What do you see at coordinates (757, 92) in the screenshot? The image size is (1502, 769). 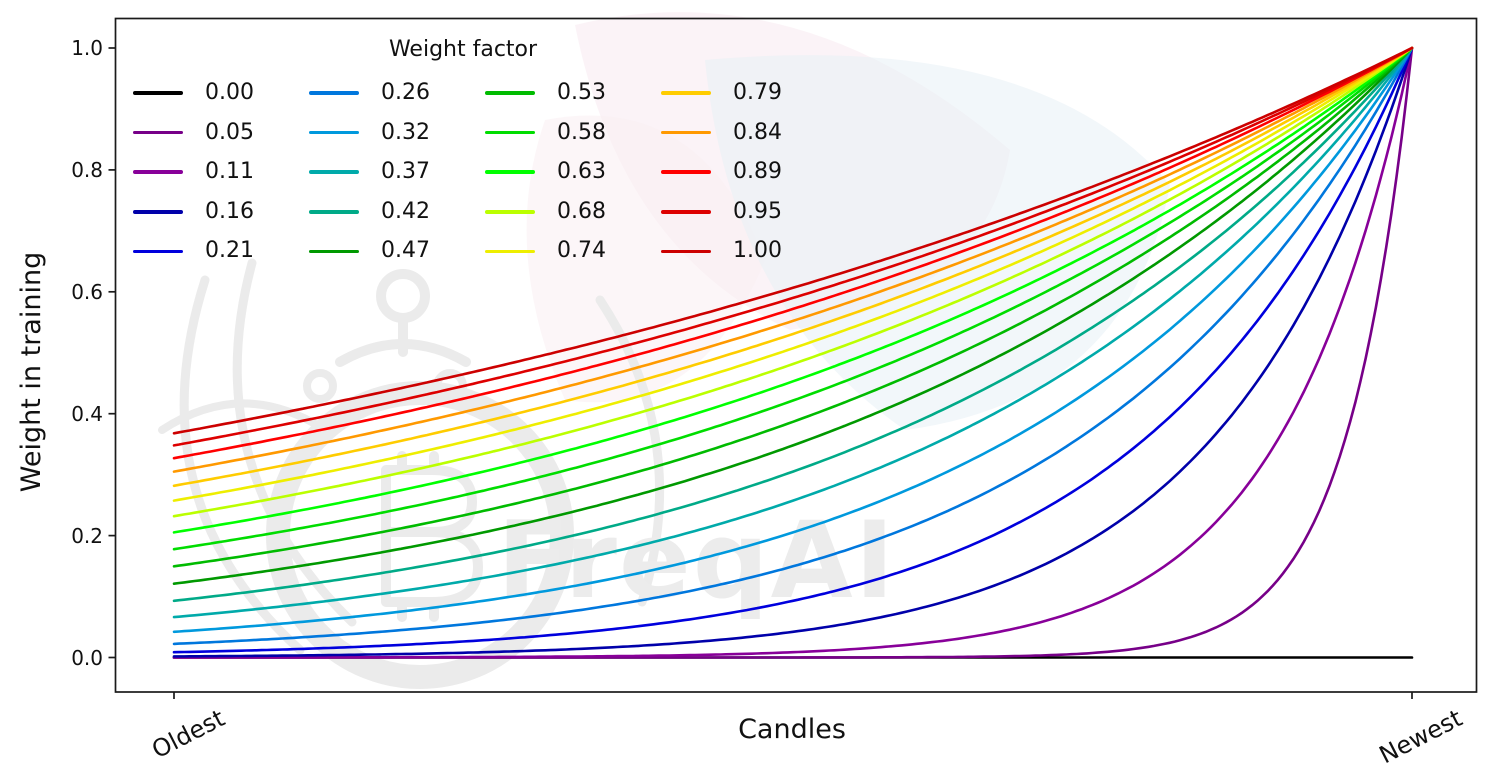 I see `legend-item-label: 0.79` at bounding box center [757, 92].